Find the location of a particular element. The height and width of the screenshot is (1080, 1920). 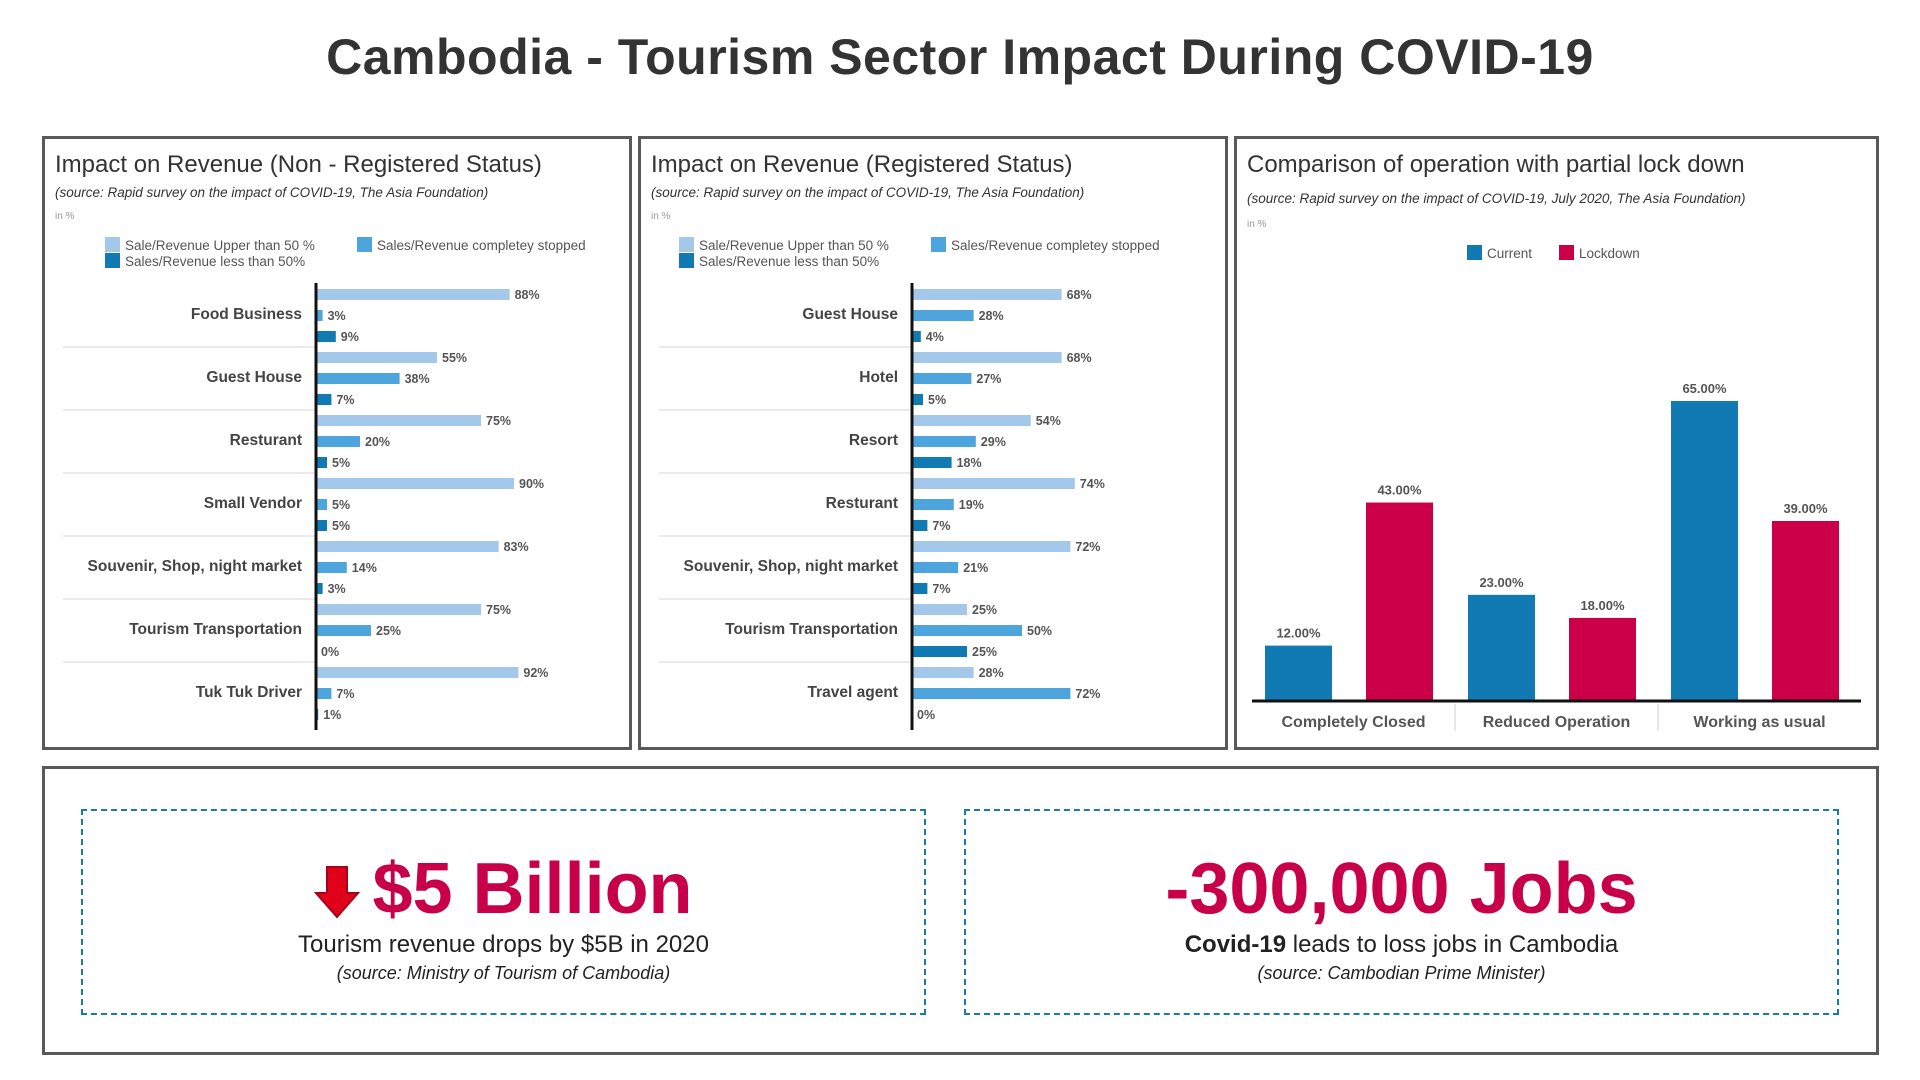

data-label: 50% is located at coordinates (1039, 631).